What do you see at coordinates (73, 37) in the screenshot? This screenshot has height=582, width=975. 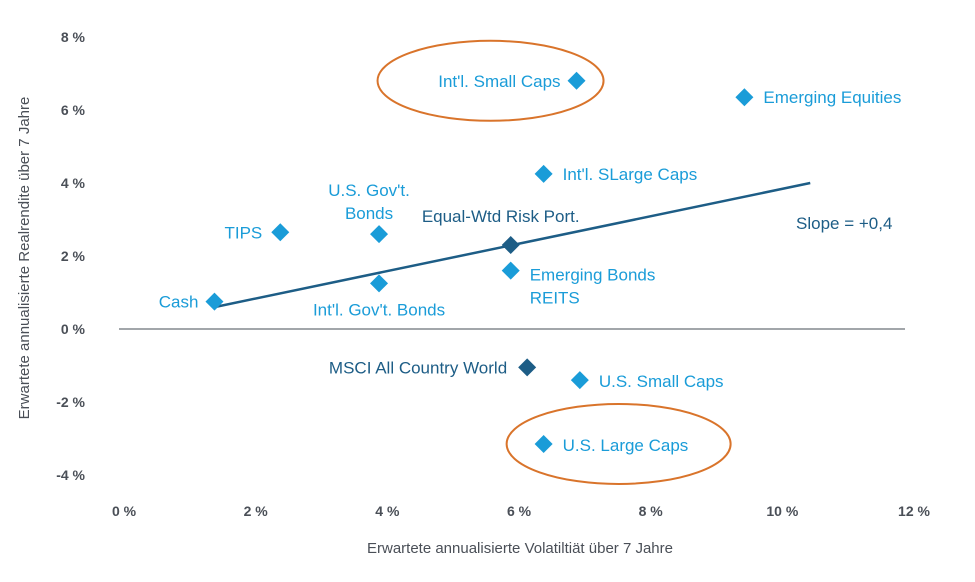 I see `y-tick-label: 8 %` at bounding box center [73, 37].